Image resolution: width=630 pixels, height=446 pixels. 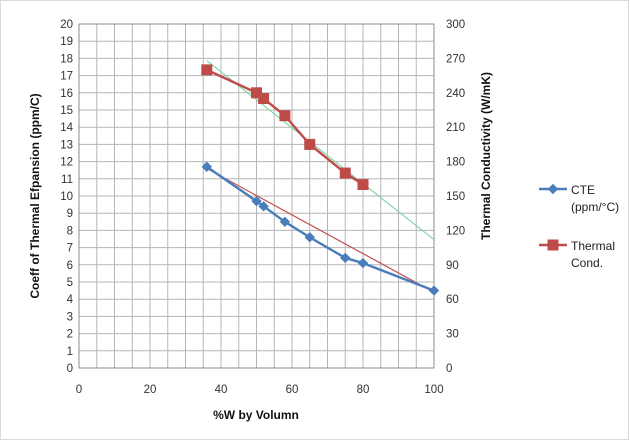 I want to click on y-right-tick-label: 300, so click(x=455, y=25).